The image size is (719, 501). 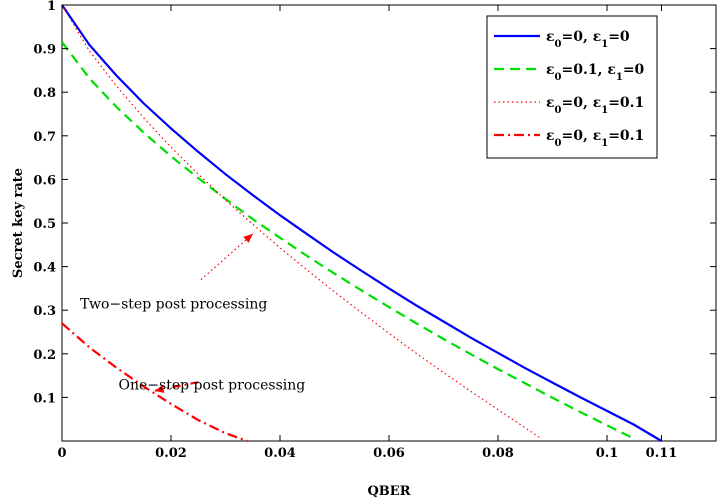 What do you see at coordinates (595, 72) in the screenshot?
I see `legend-label-2: ε0=0.1, ε1=0` at bounding box center [595, 72].